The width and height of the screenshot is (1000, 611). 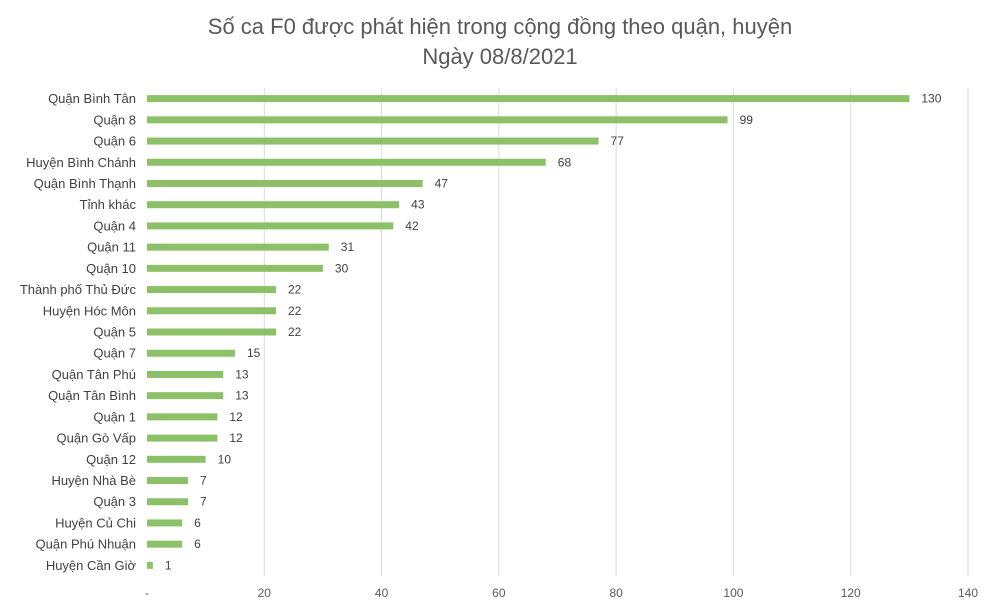 I want to click on category-label: Quận 5, so click(x=114, y=332).